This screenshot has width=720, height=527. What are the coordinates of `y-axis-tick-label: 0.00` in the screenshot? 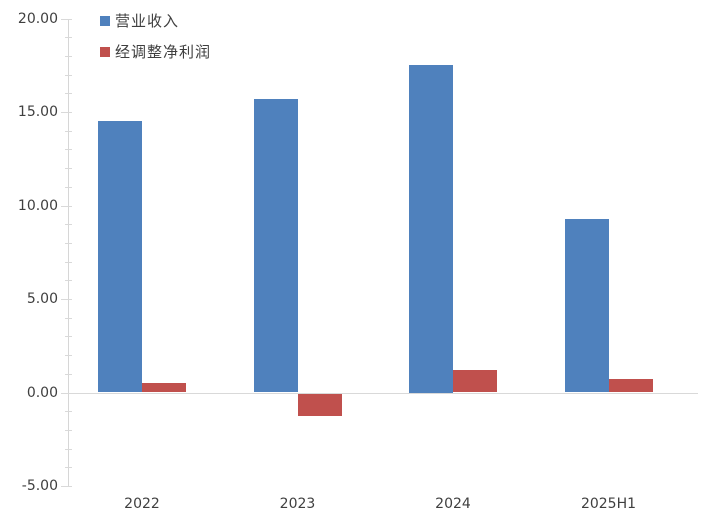 It's located at (42, 392).